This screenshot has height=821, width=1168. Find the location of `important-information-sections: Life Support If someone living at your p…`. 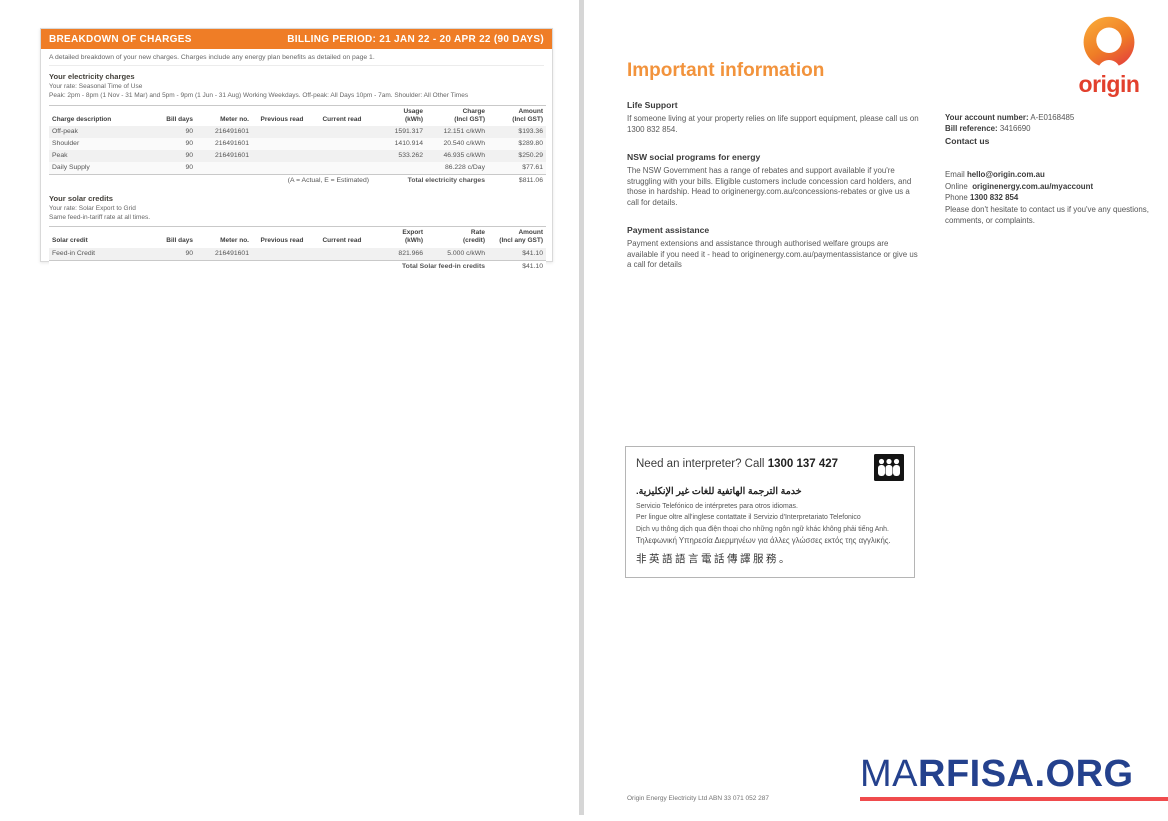

important-information-sections: Life Support If someone living at your p… is located at coordinates (773, 194).